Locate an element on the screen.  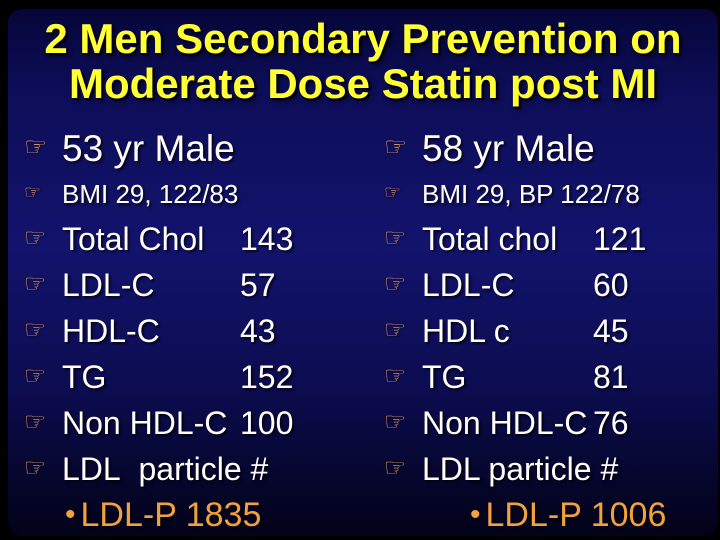
lipid-value: 143 is located at coordinates (267, 238).